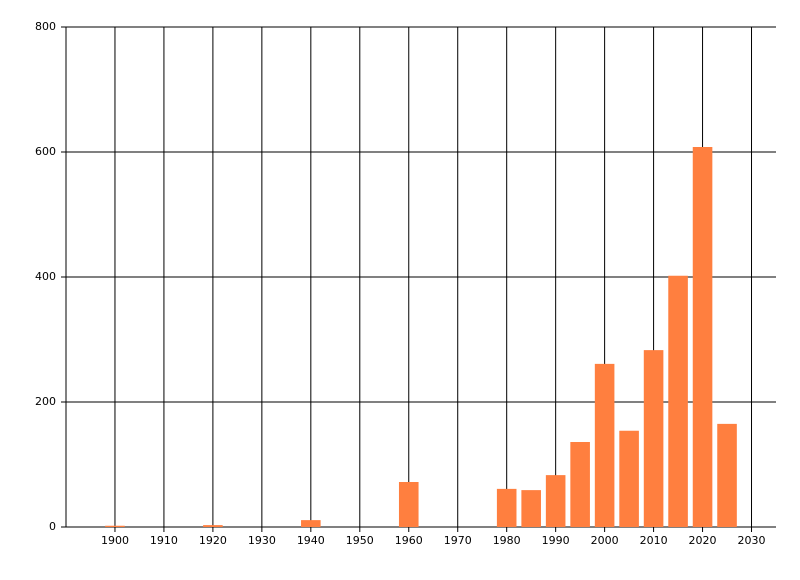 The width and height of the screenshot is (800, 580). Describe the element at coordinates (262, 540) in the screenshot. I see `x-tick-label: 1930` at that location.